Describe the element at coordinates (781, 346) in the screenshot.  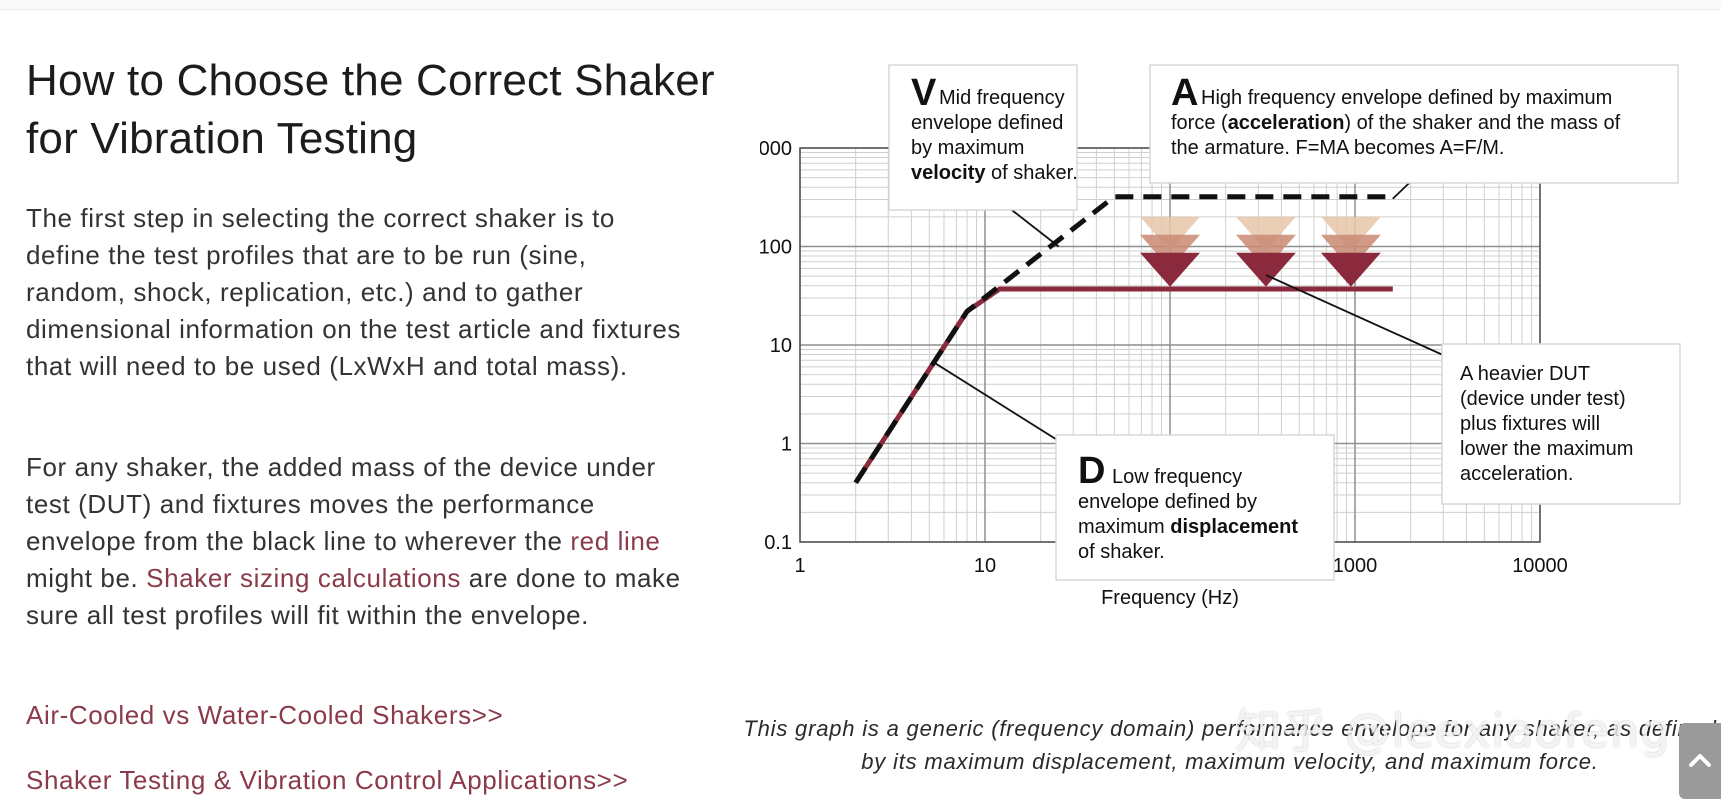
I see `y-tick-label: 10` at that location.